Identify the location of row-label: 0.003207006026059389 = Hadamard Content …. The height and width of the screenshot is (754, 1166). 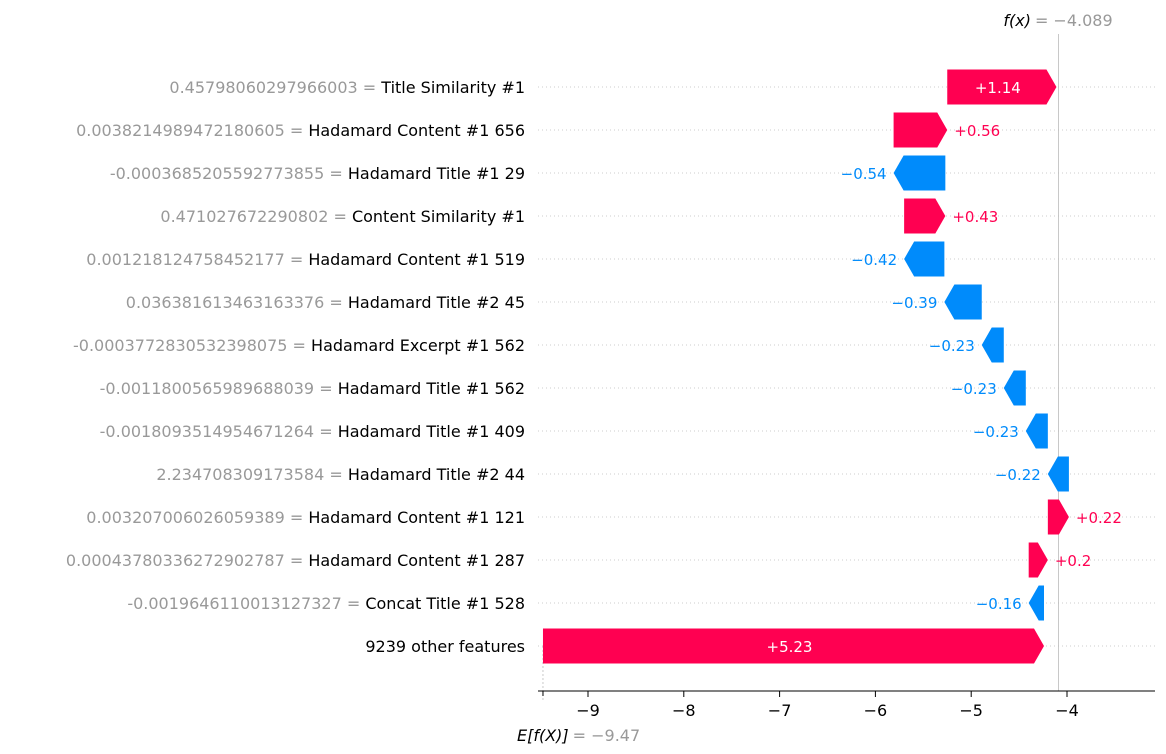
(305, 517).